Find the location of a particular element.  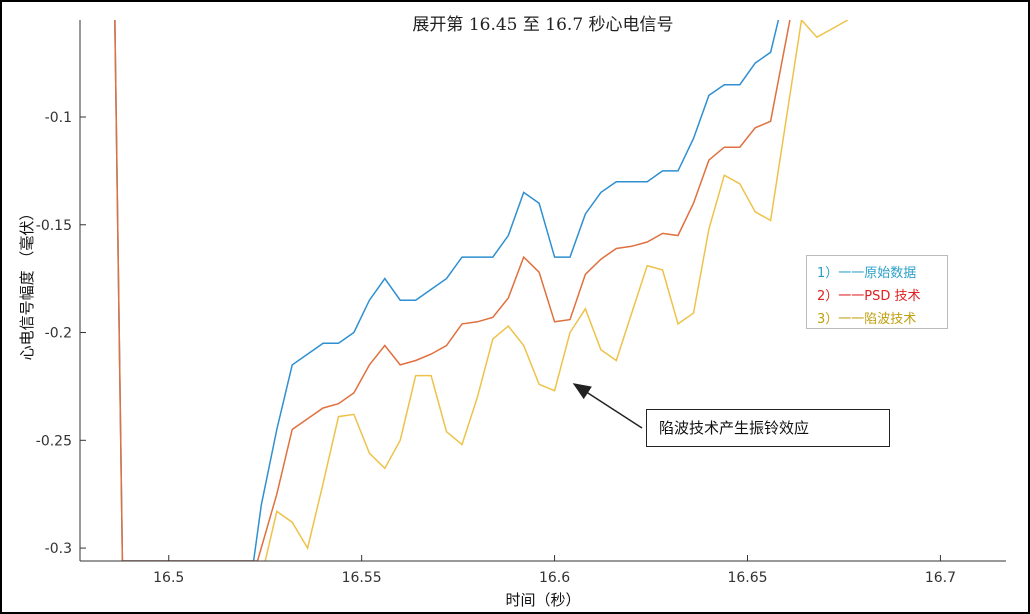

annotation-box: 陷波技术产生振铃效应 is located at coordinates (768, 428).